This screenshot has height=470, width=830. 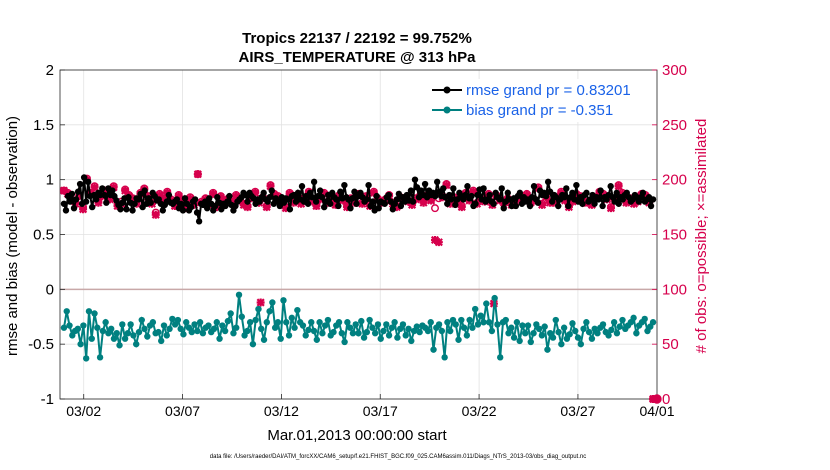 What do you see at coordinates (656, 411) in the screenshot?
I see `x-tick-label: 04/01` at bounding box center [656, 411].